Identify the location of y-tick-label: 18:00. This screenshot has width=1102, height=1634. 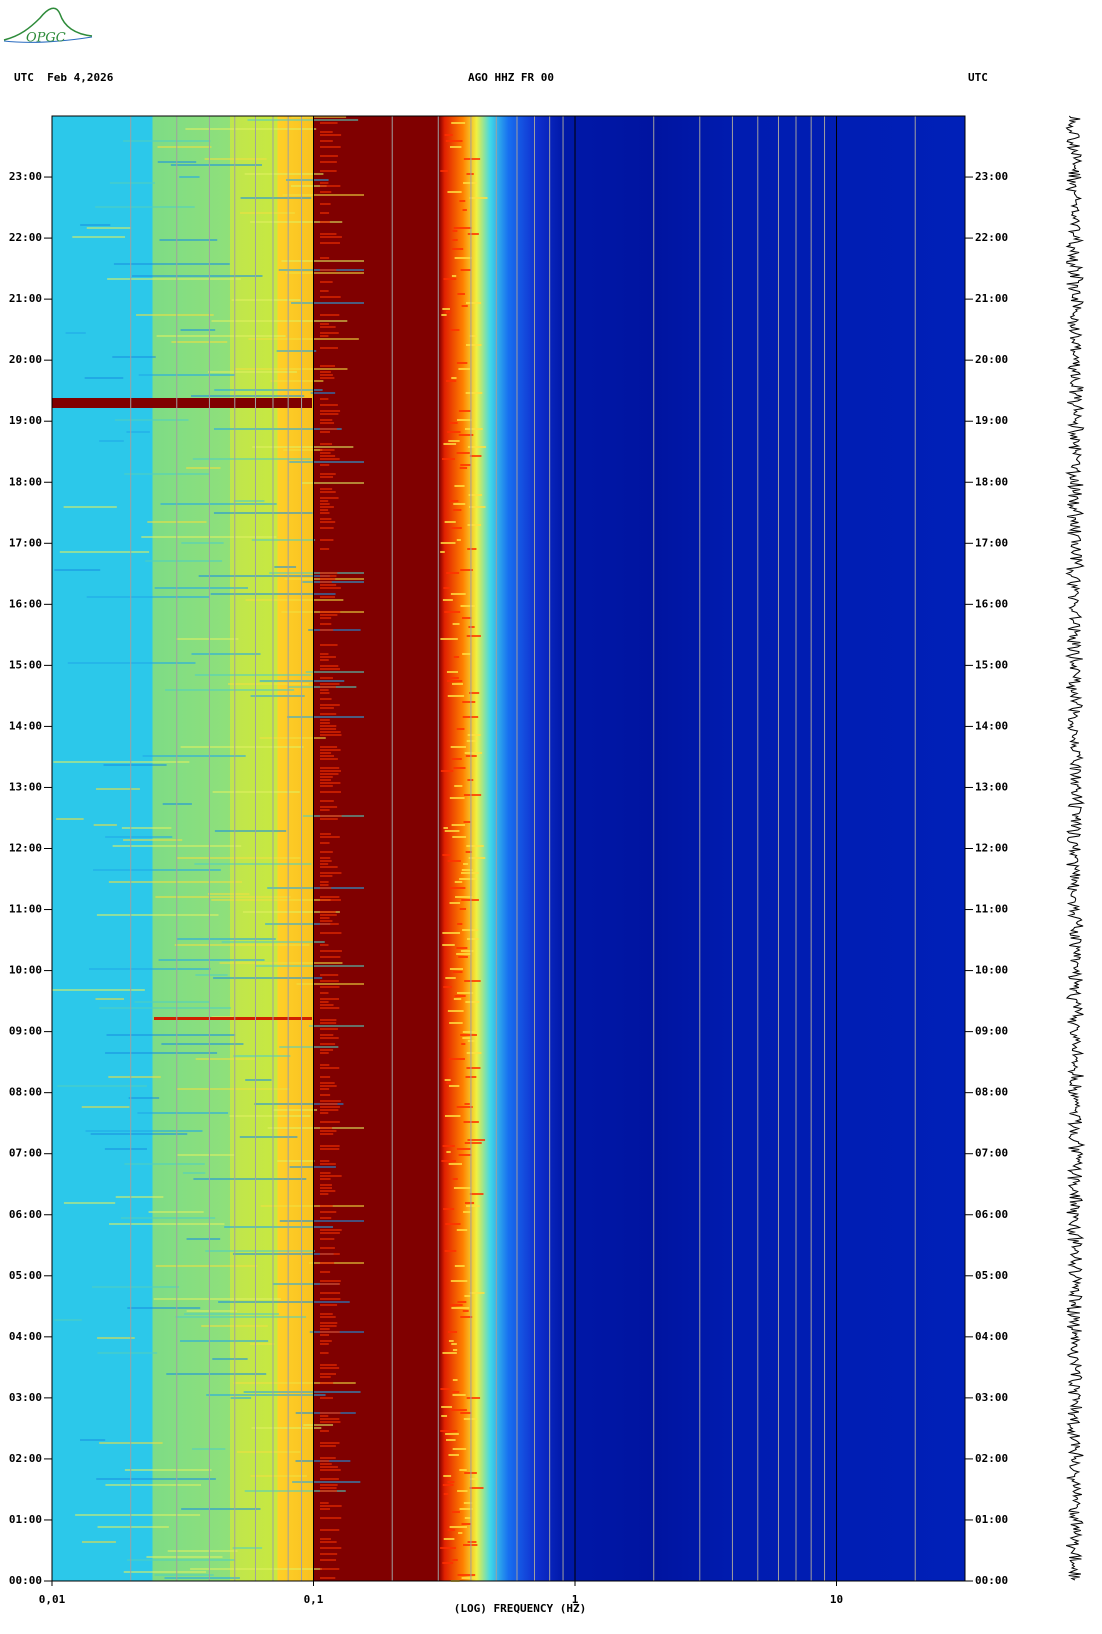
(991, 481).